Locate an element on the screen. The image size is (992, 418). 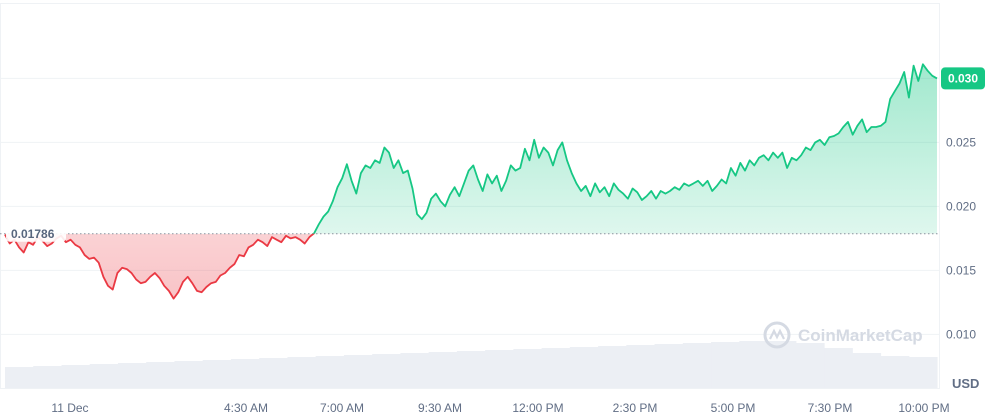
x-tick-label: 12:00 PM is located at coordinates (537, 408).